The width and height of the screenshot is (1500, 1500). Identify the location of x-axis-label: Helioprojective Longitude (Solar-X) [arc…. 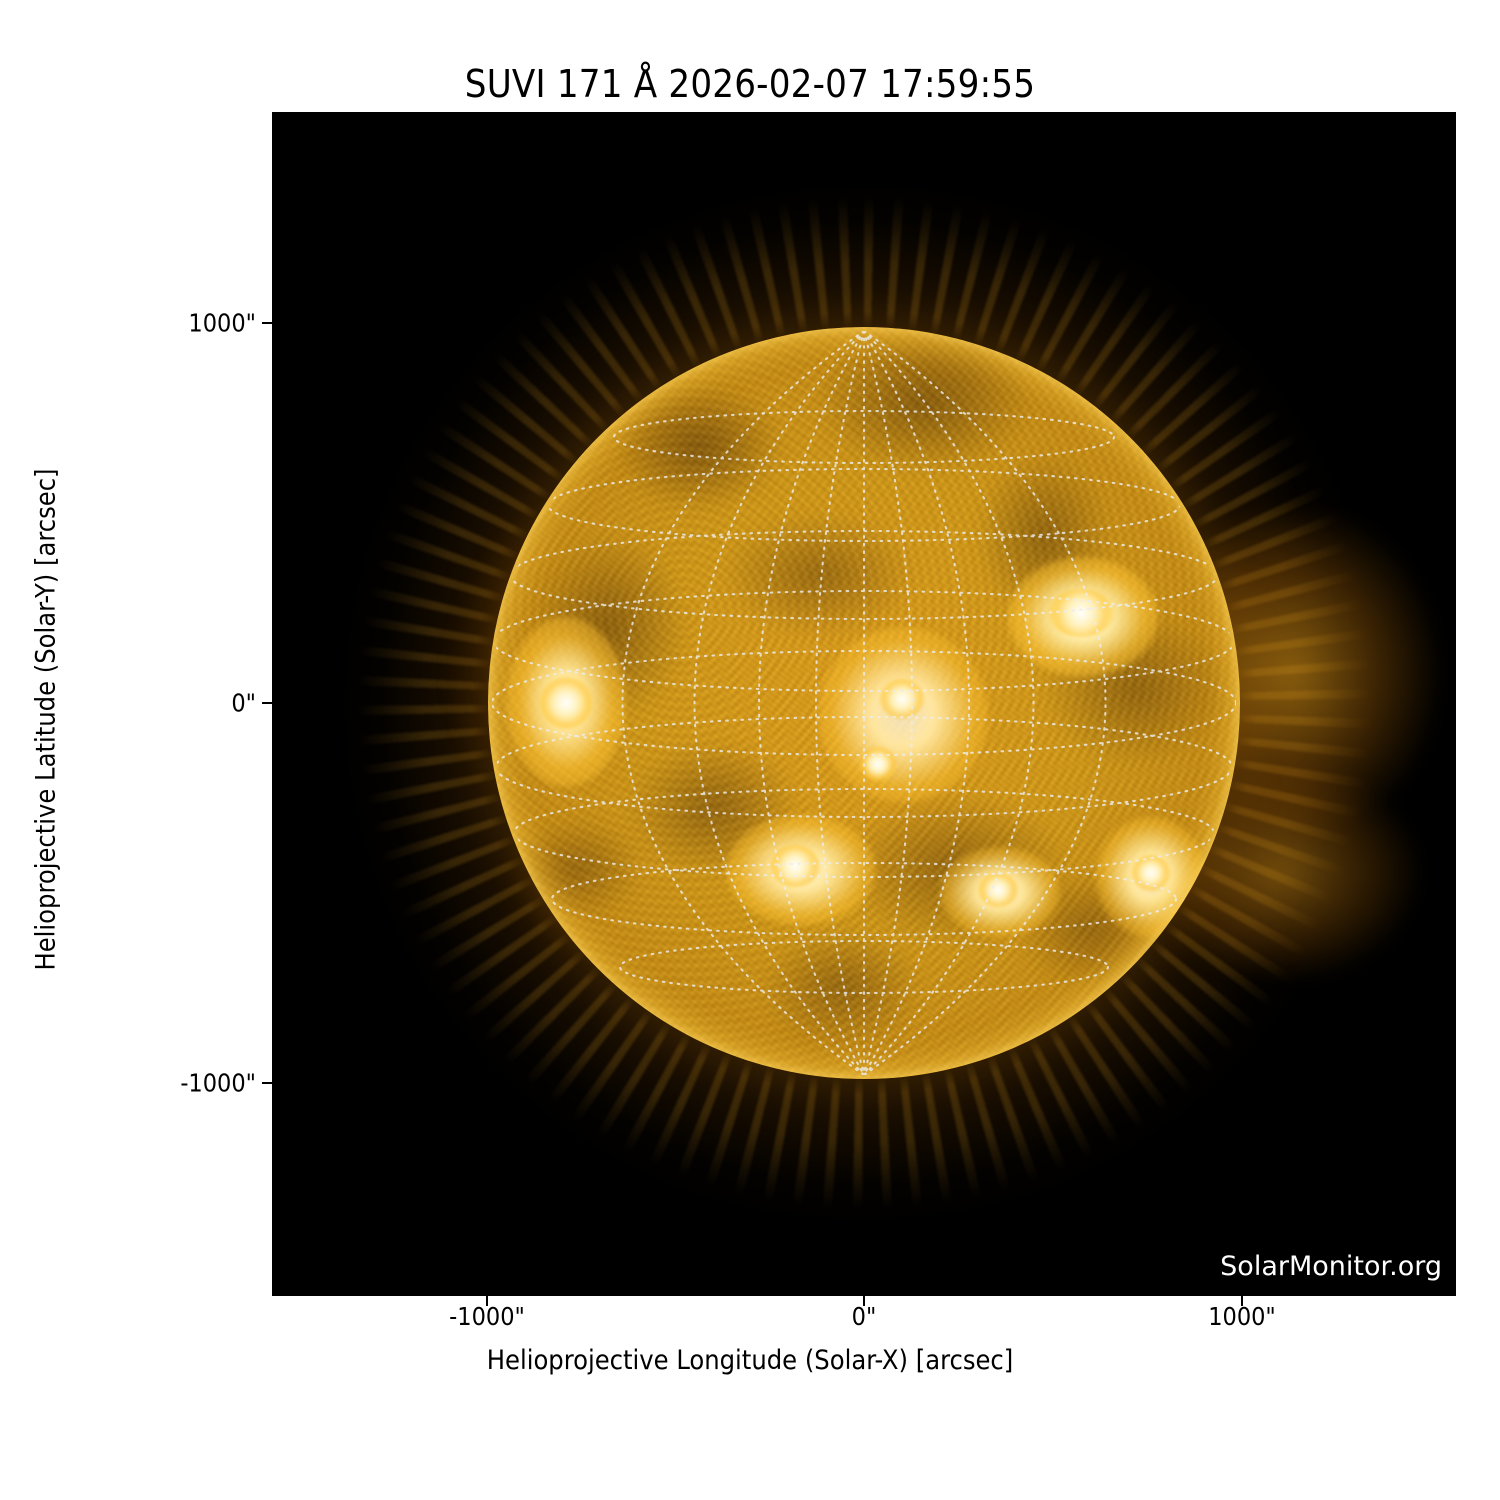
(750, 1360).